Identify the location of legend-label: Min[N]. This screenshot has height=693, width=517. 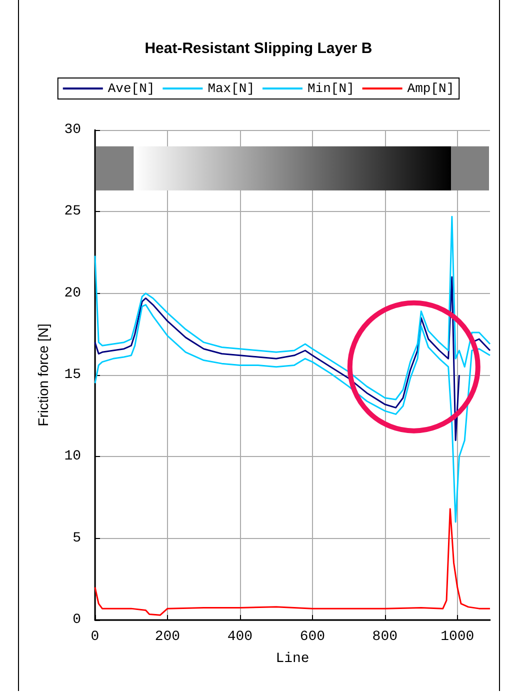
(331, 88).